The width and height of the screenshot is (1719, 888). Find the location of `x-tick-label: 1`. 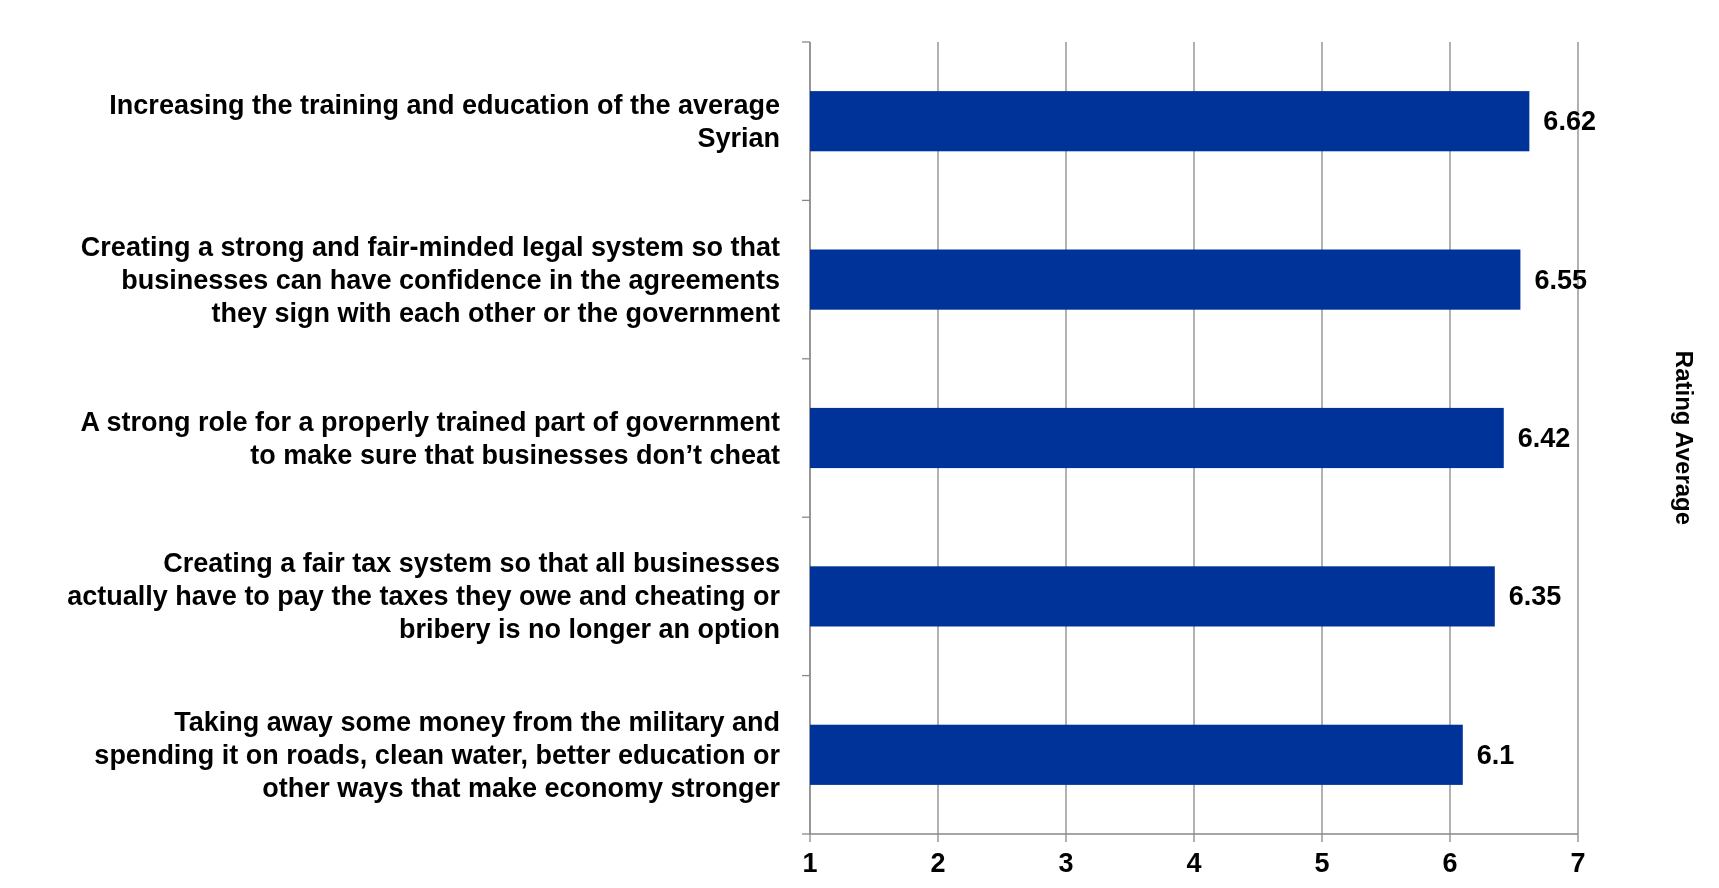

x-tick-label: 1 is located at coordinates (810, 863).